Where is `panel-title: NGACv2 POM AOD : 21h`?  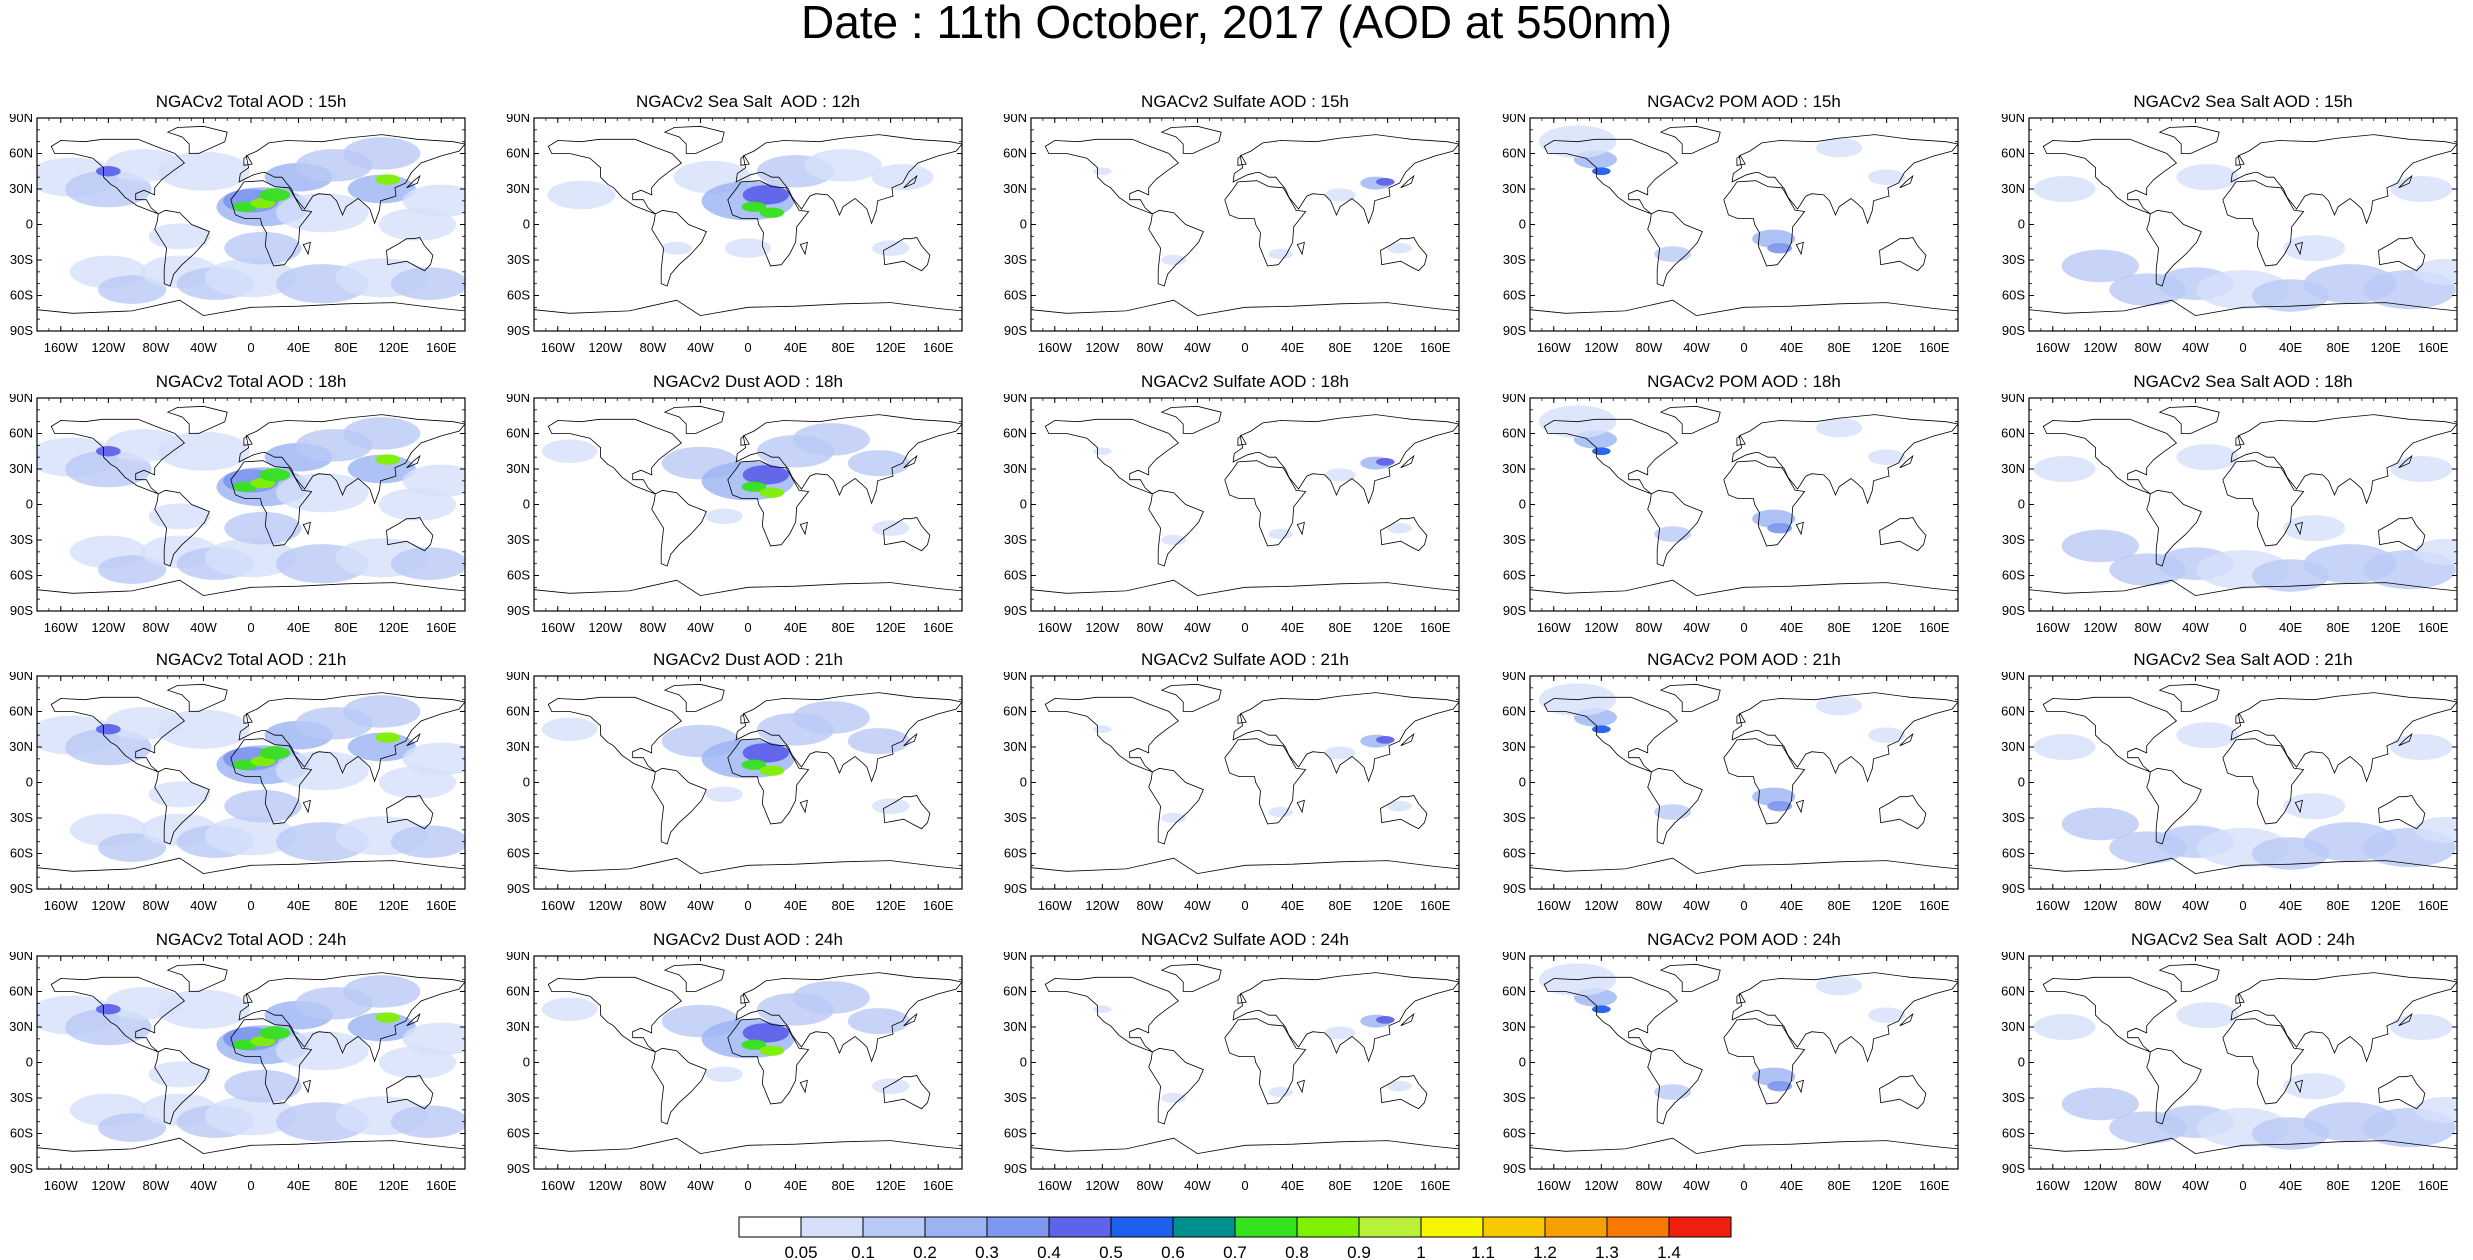 panel-title: NGACv2 POM AOD : 21h is located at coordinates (1744, 659).